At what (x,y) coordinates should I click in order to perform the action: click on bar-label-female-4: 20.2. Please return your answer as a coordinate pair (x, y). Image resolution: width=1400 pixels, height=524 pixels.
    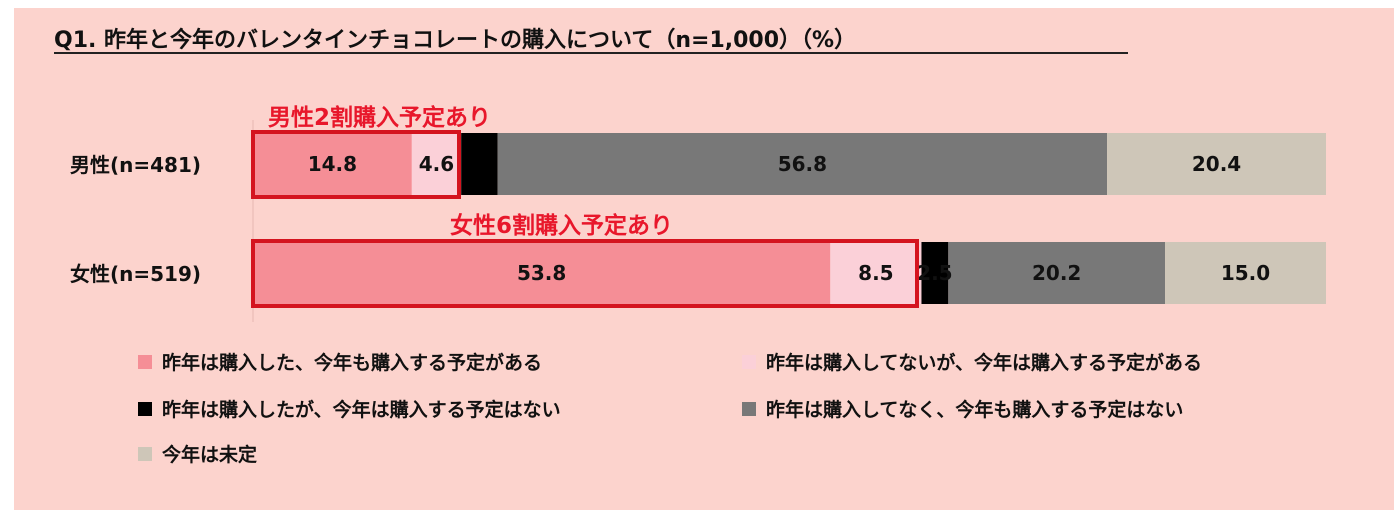
    Looking at the image, I should click on (1056, 273).